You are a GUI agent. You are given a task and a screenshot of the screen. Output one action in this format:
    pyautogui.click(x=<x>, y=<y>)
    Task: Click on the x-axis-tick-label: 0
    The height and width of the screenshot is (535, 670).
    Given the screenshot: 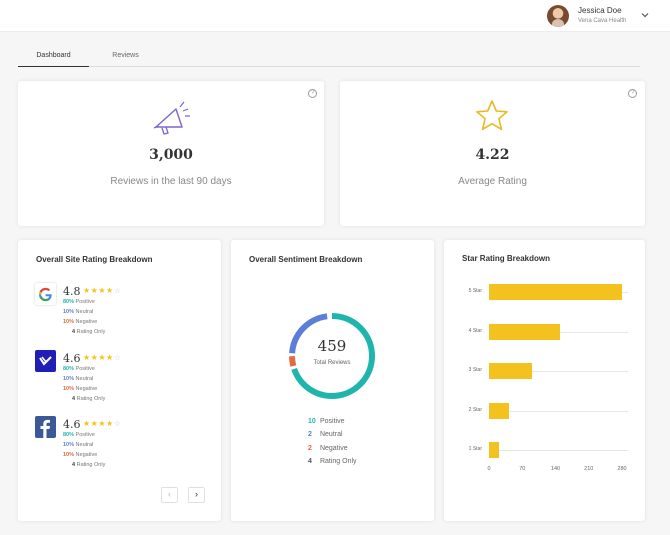 What is the action you would take?
    pyautogui.click(x=489, y=469)
    